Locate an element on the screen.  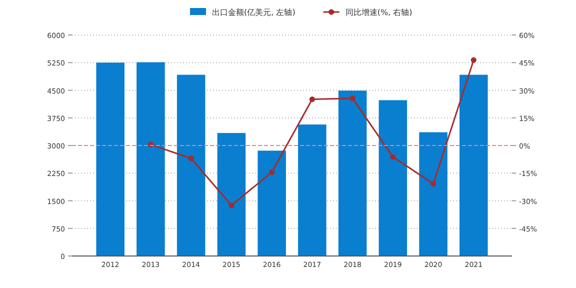
legend-label: 同比增速(%, 右轴) is located at coordinates (378, 12).